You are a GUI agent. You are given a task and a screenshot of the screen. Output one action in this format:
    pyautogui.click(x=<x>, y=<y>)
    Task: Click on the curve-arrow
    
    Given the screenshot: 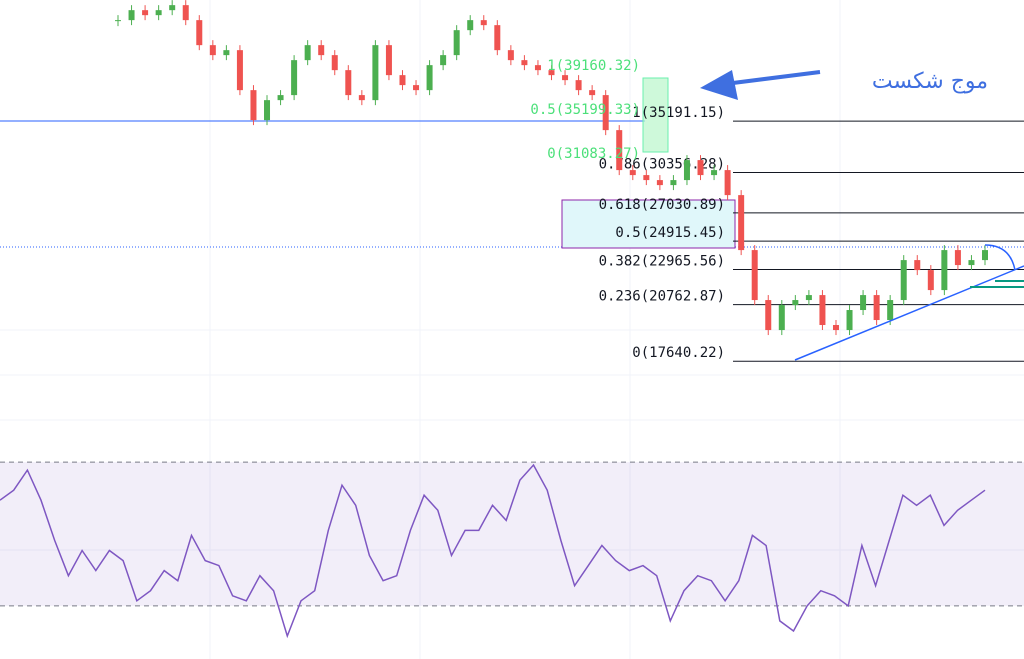 What is the action you would take?
    pyautogui.click(x=1000, y=257)
    